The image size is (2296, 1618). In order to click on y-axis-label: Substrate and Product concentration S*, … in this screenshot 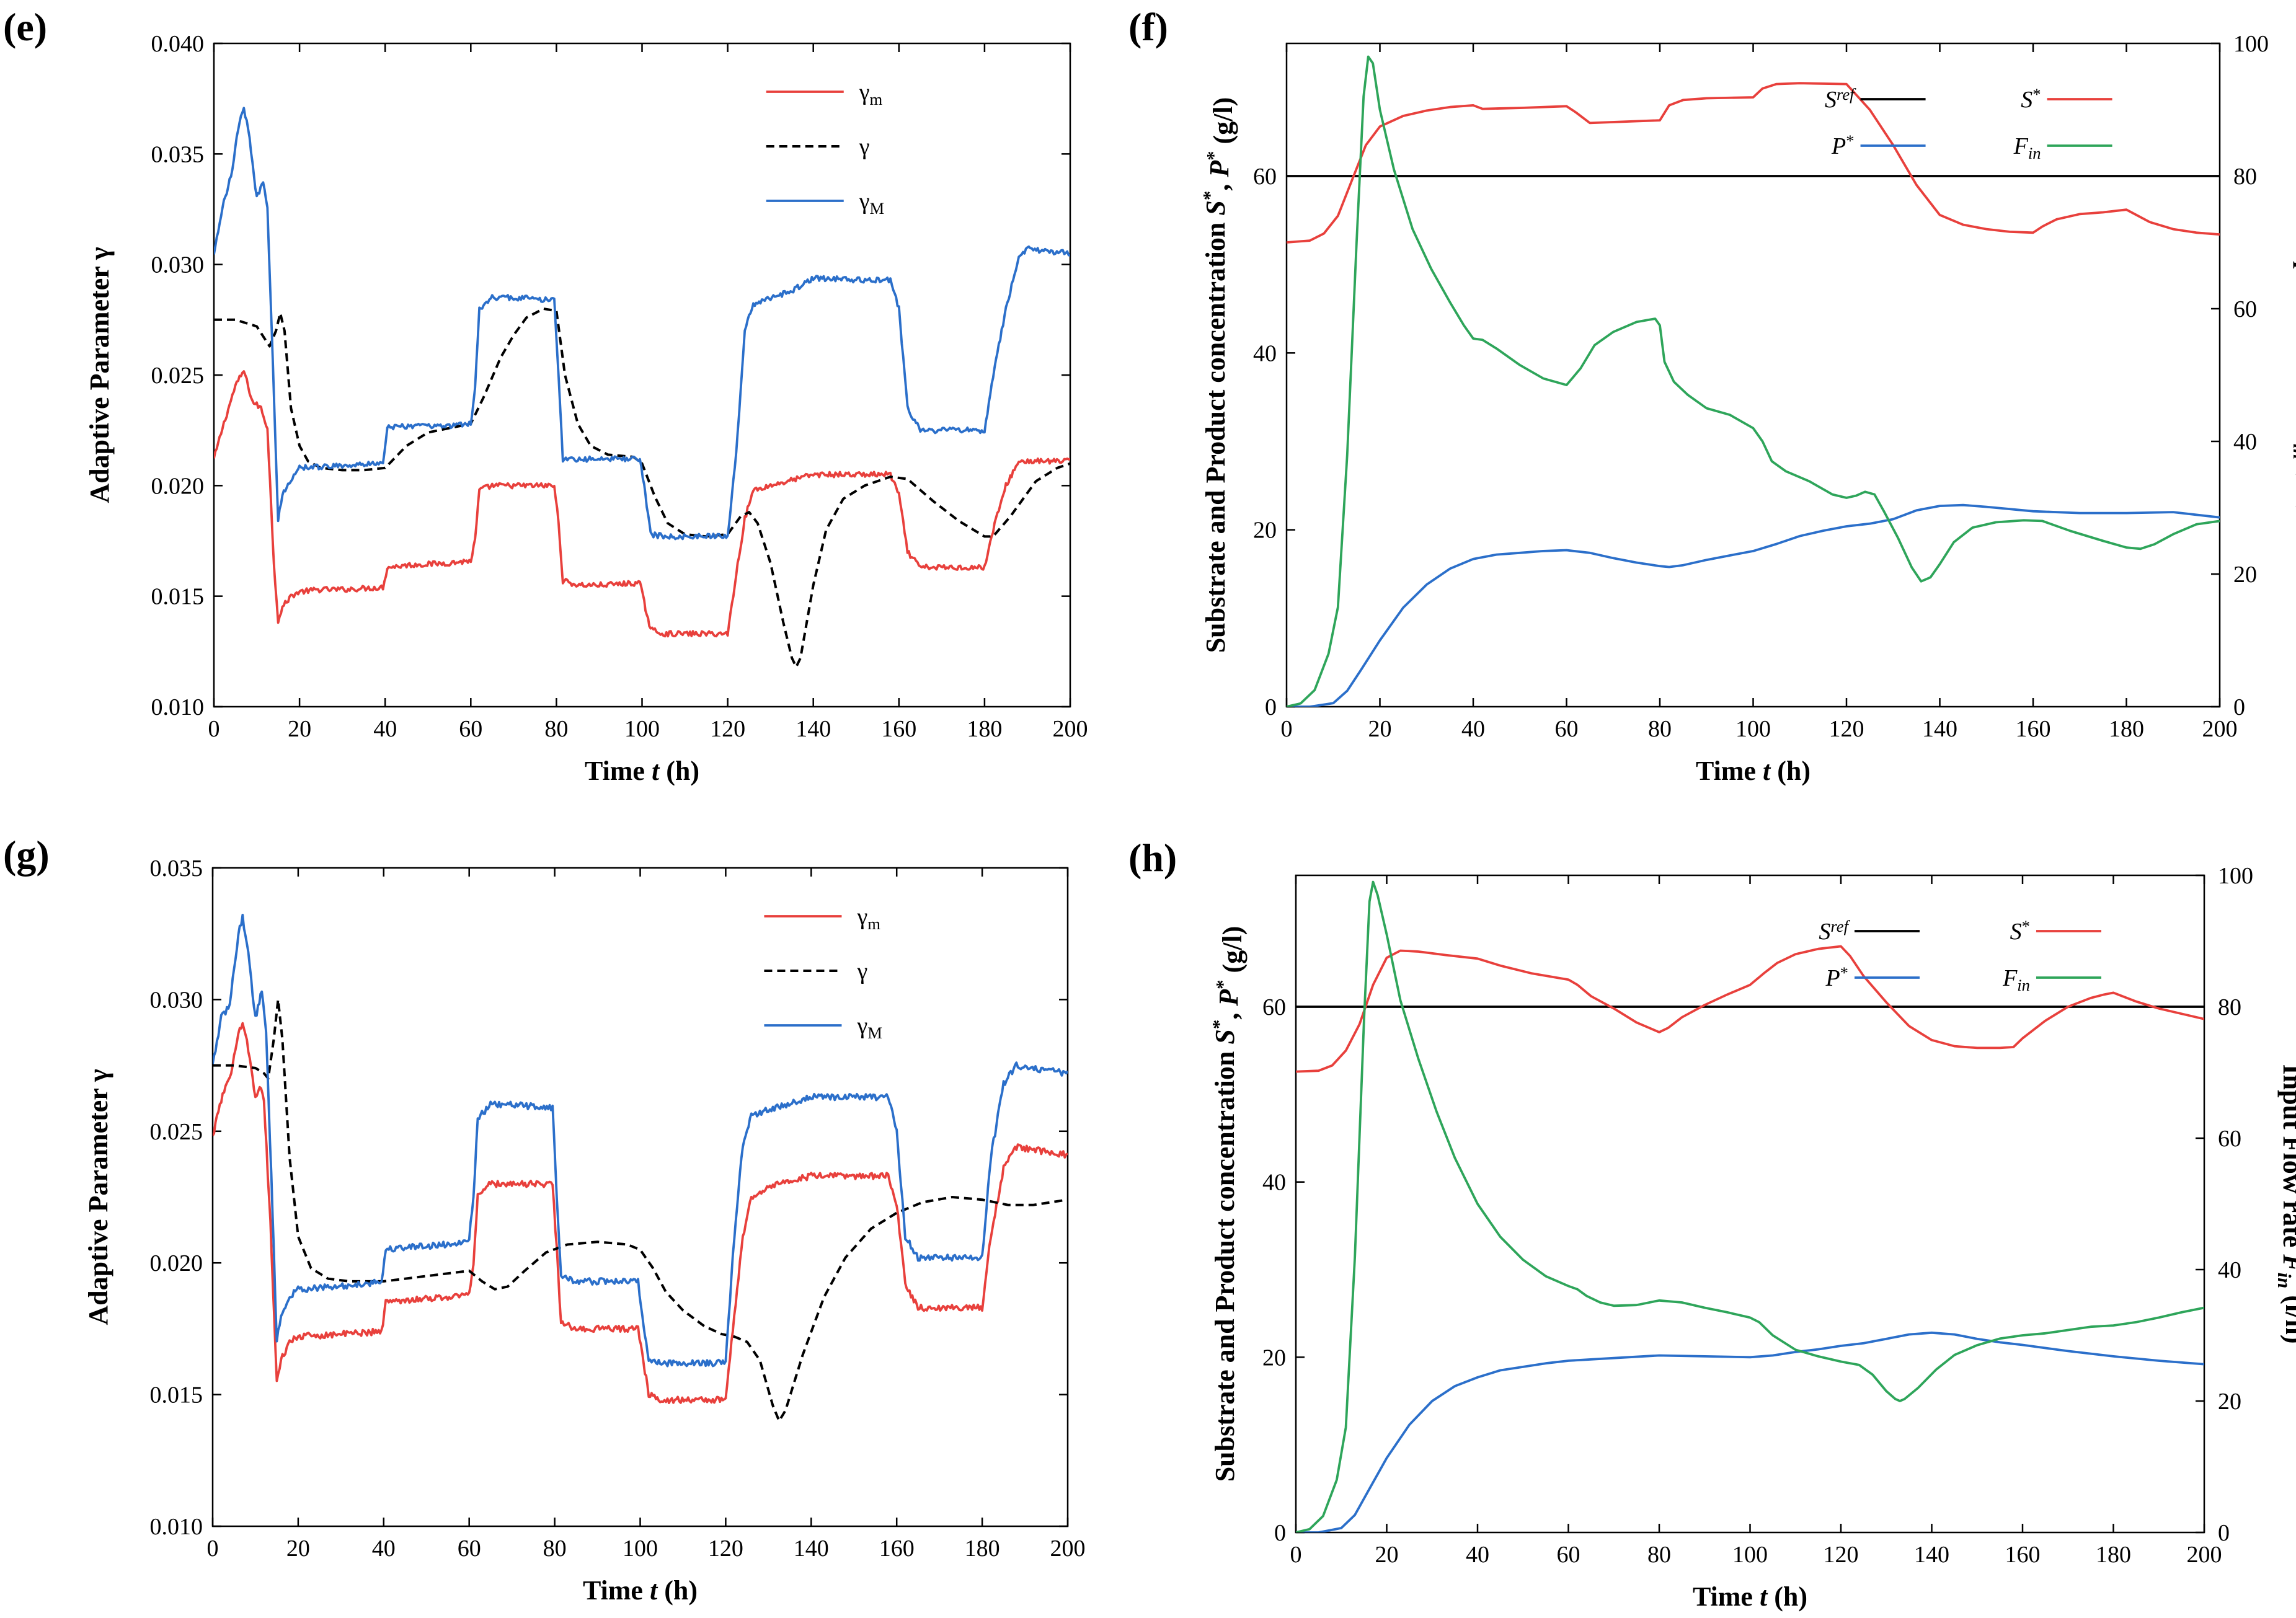, I will do `click(1219, 375)`.